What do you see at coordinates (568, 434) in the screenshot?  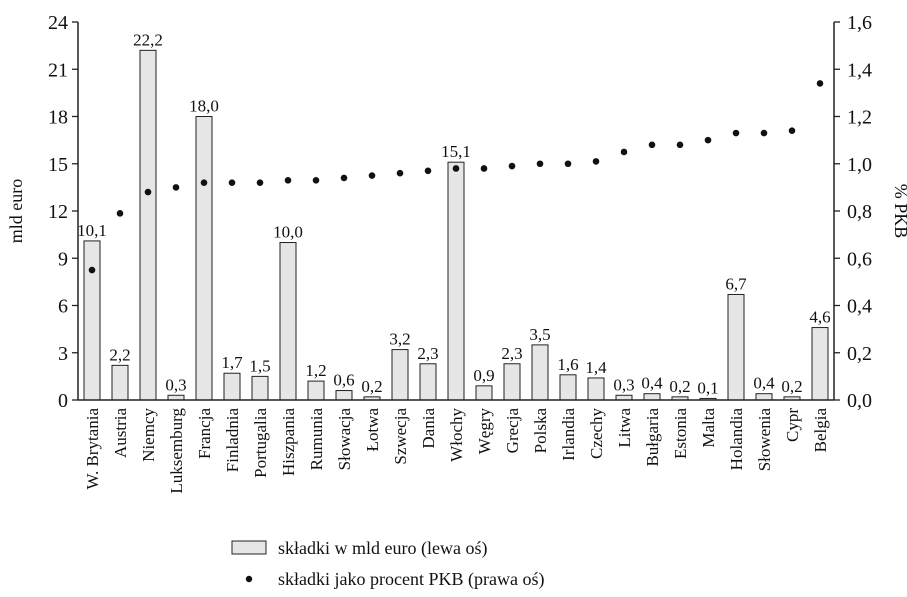 I see `category-label: Irlandia` at bounding box center [568, 434].